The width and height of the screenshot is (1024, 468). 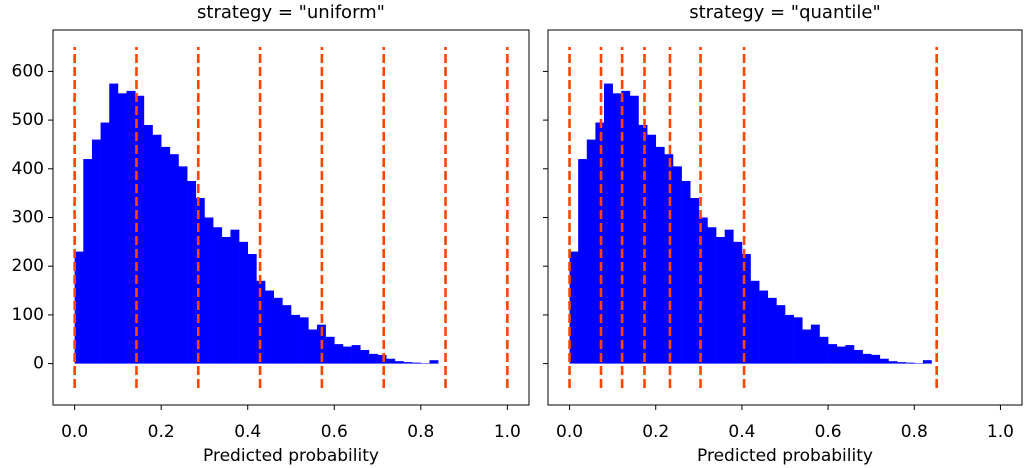 I want to click on y-tick-label: 400, so click(x=28, y=169).